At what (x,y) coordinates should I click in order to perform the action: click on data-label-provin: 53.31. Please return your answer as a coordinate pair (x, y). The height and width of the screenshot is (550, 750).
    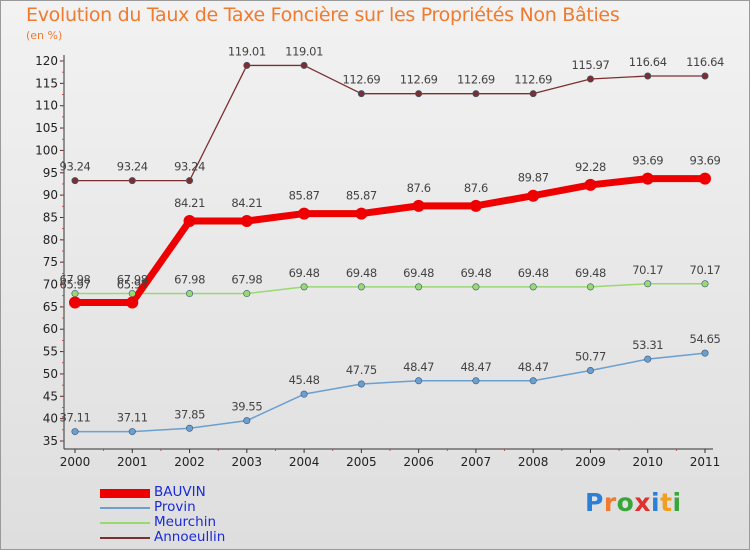
    Looking at the image, I should click on (647, 345).